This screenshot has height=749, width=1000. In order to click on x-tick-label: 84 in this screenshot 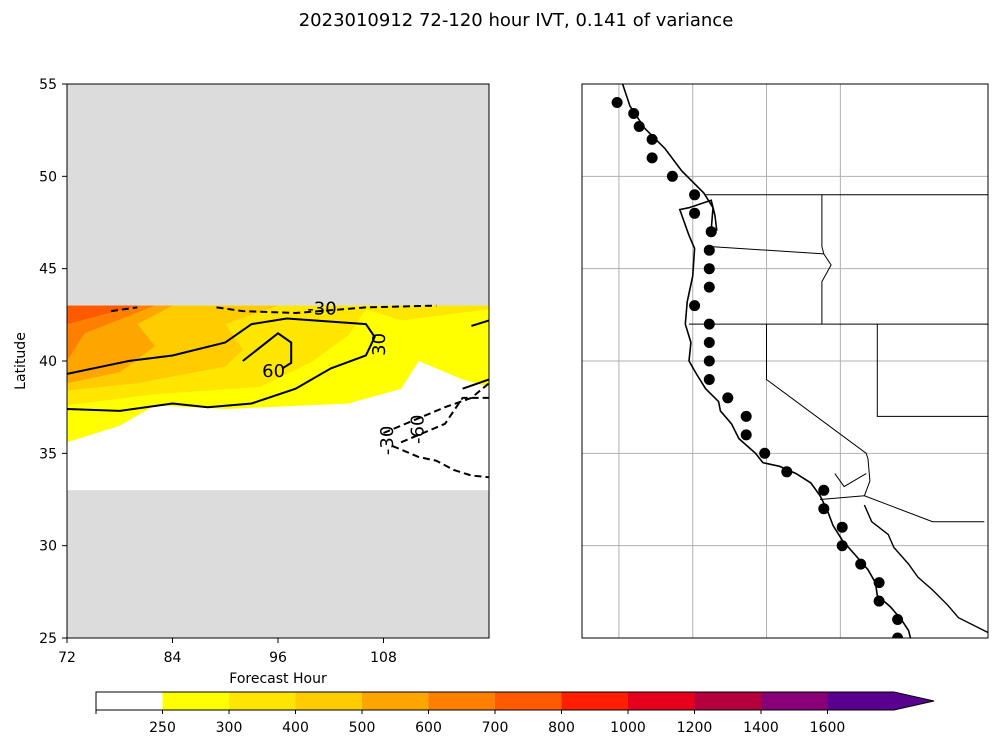, I will do `click(173, 658)`.